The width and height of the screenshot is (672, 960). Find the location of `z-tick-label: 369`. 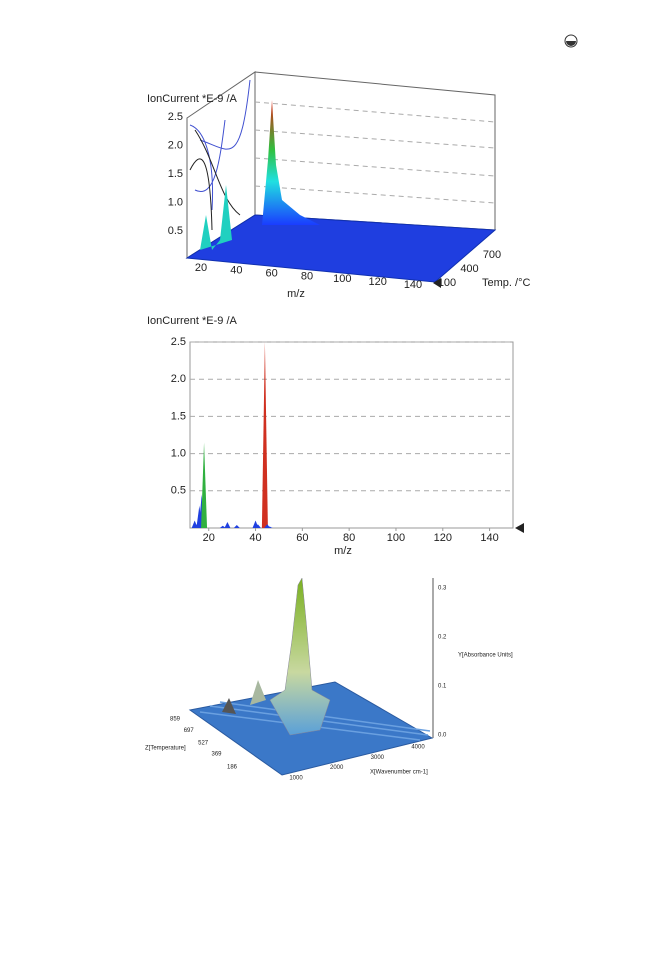

z-tick-label: 369 is located at coordinates (216, 755).